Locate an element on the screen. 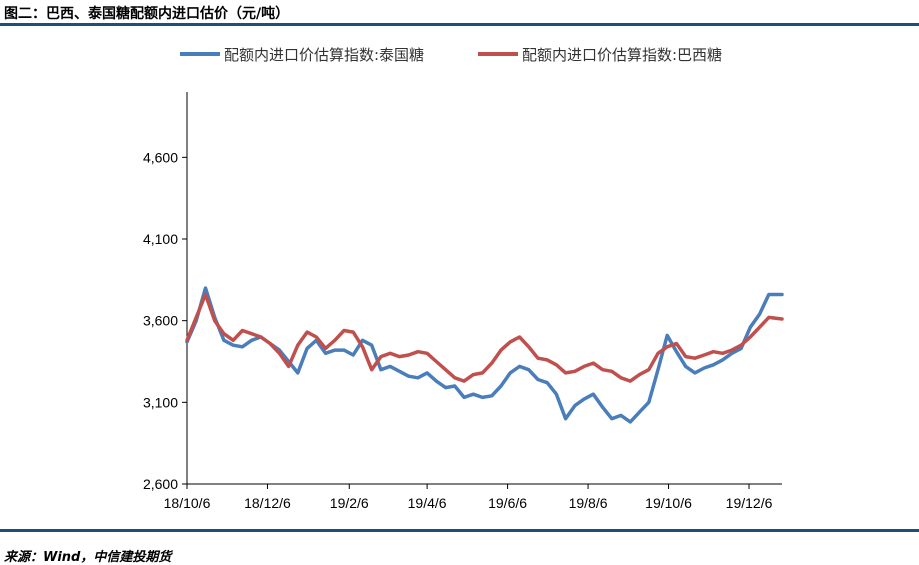 The image size is (919, 565). legend-label: 配额内进口价估算指数:泰国糖 is located at coordinates (324, 55).